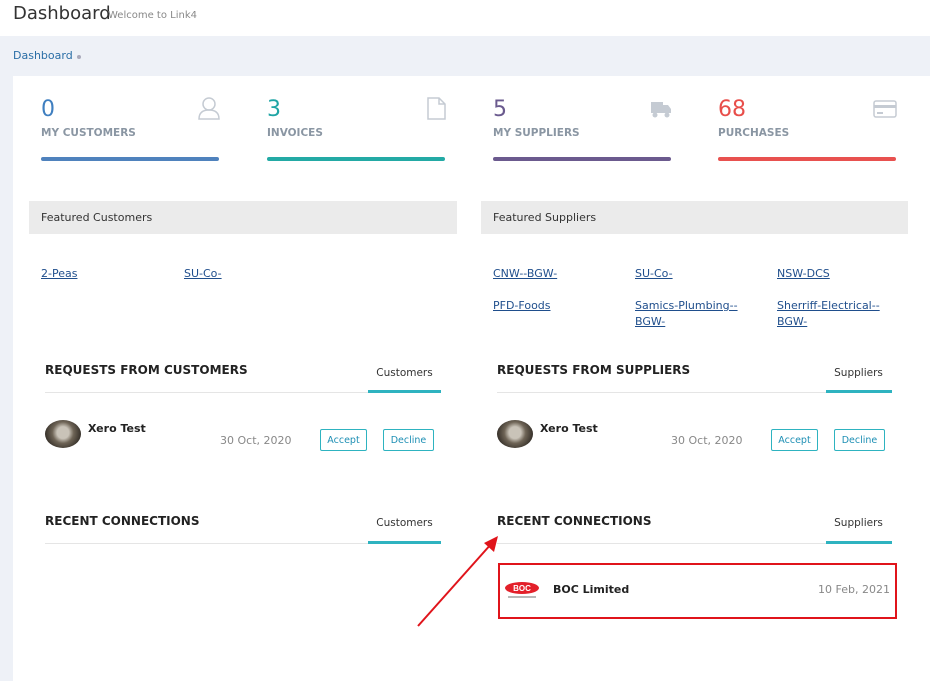 This screenshot has height=681, width=930. I want to click on company-logo: BOC, so click(522, 590).